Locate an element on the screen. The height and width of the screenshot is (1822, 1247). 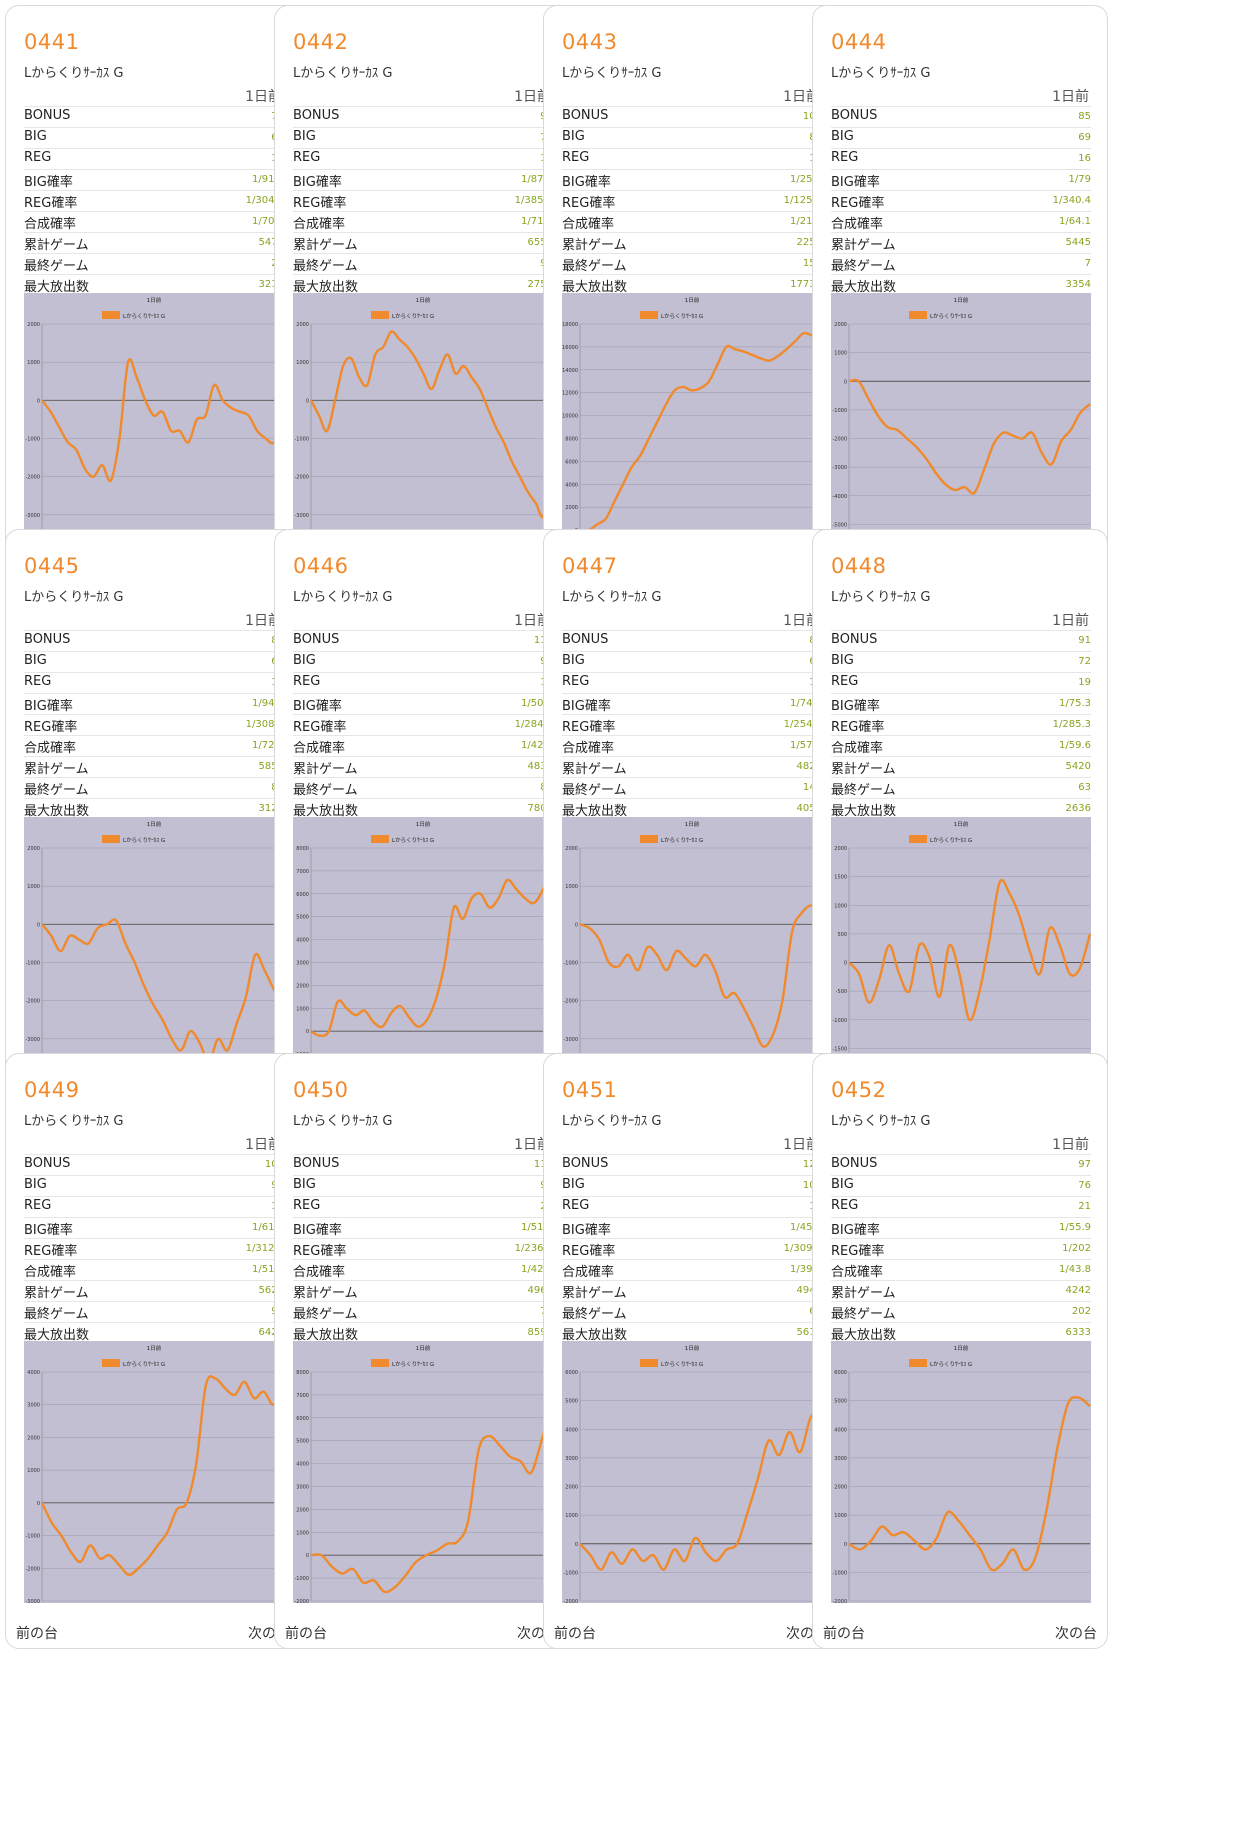
stat-value: 3129 is located at coordinates (271, 808).